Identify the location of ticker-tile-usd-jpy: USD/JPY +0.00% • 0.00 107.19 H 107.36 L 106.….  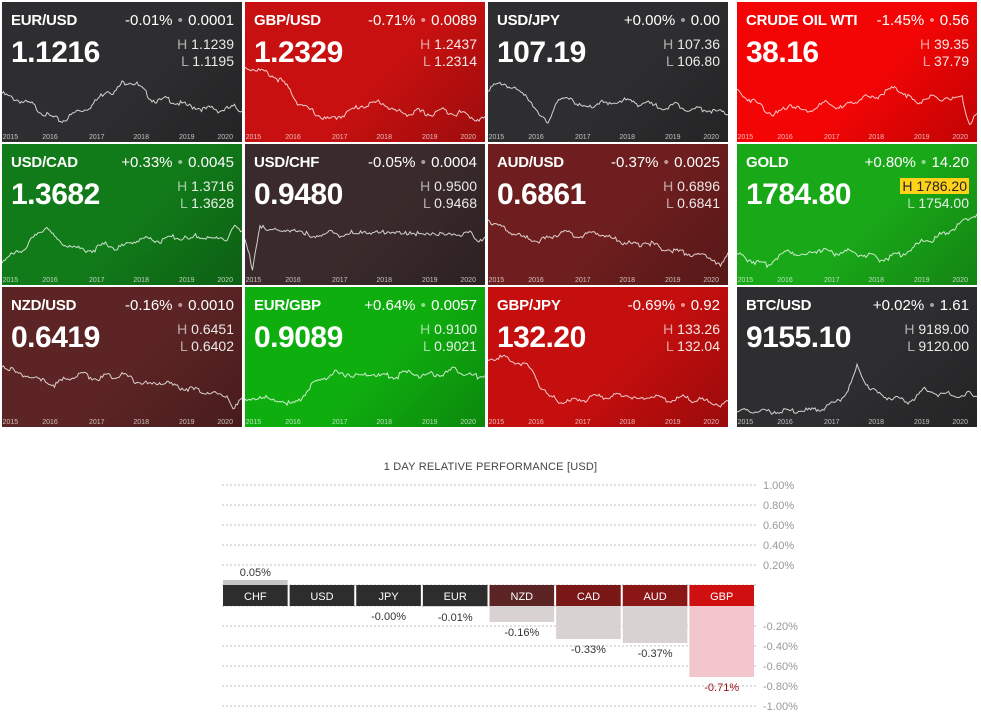
(608, 72).